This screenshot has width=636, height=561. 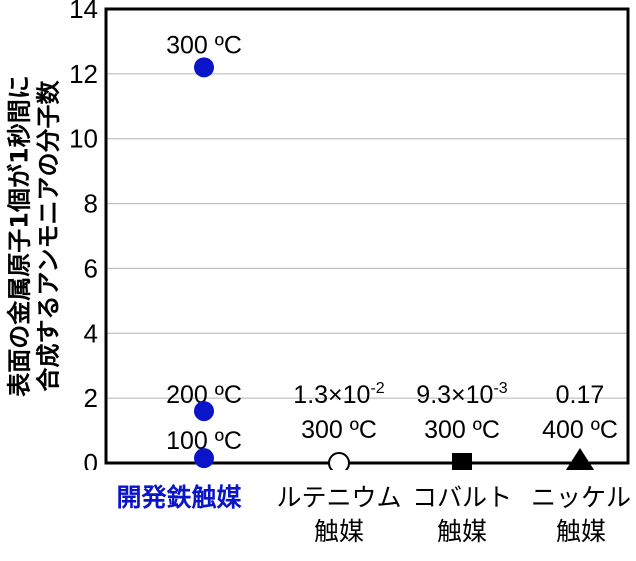 What do you see at coordinates (461, 514) in the screenshot?
I see `category-label-cobalt: コバルト 触媒` at bounding box center [461, 514].